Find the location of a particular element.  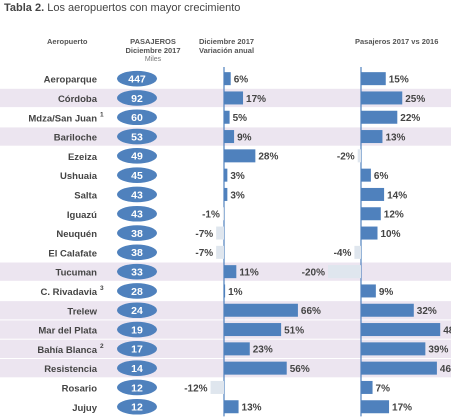

table-row: Tucuman 33 11% -20% is located at coordinates (208, 271).